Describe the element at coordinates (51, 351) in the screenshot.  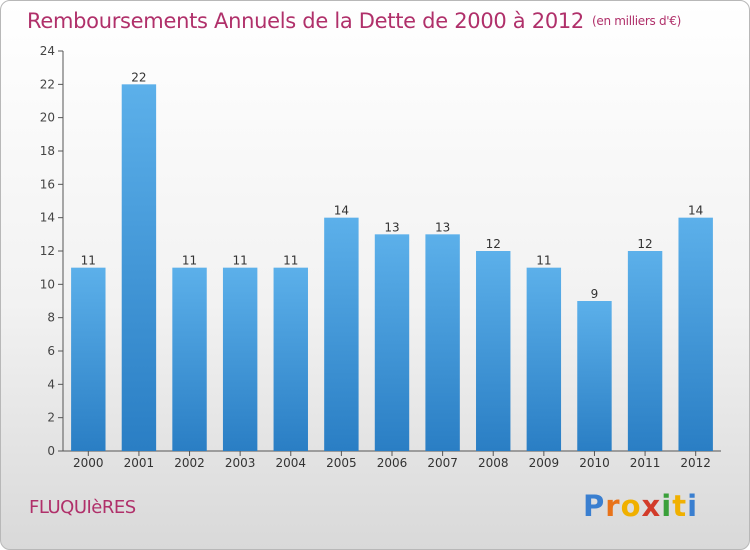
I see `y-tick-label: 6` at that location.